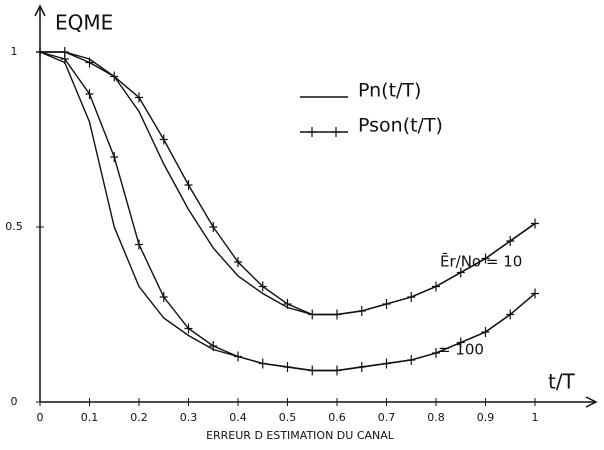 This screenshot has width=604, height=450. I want to click on y-axis-label: EQME, so click(84, 23).